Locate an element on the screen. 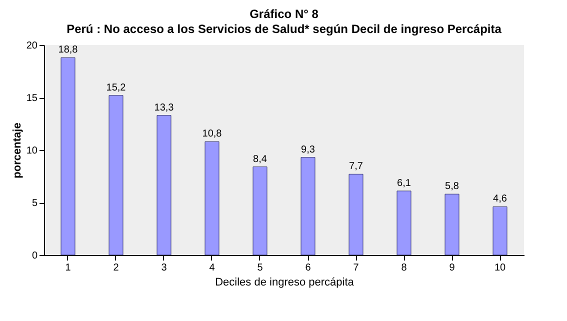  x-tick-label: 1 is located at coordinates (68, 268).